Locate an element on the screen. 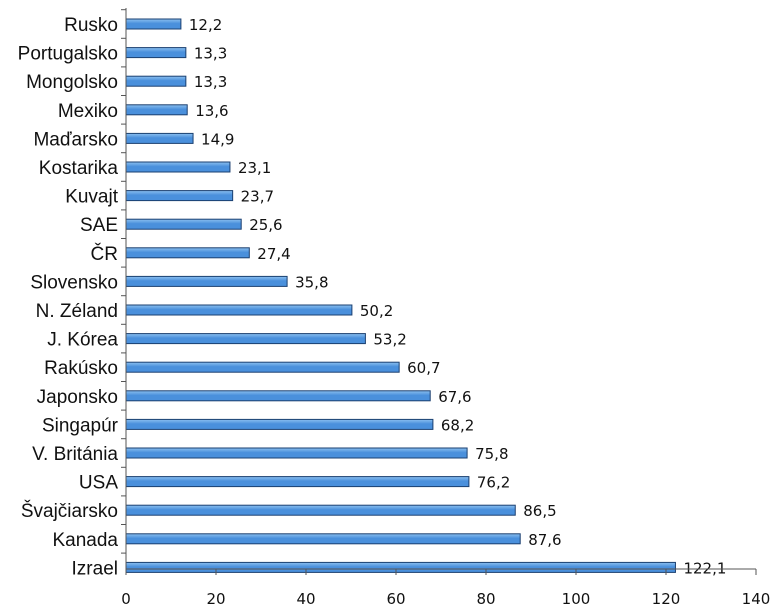 Image resolution: width=778 pixels, height=613 pixels. x-tick-label: 20 is located at coordinates (215, 599).